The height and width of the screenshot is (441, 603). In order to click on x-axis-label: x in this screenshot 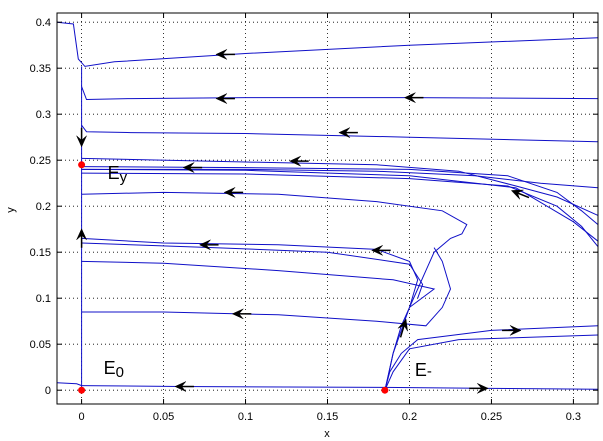, I will do `click(327, 434)`.